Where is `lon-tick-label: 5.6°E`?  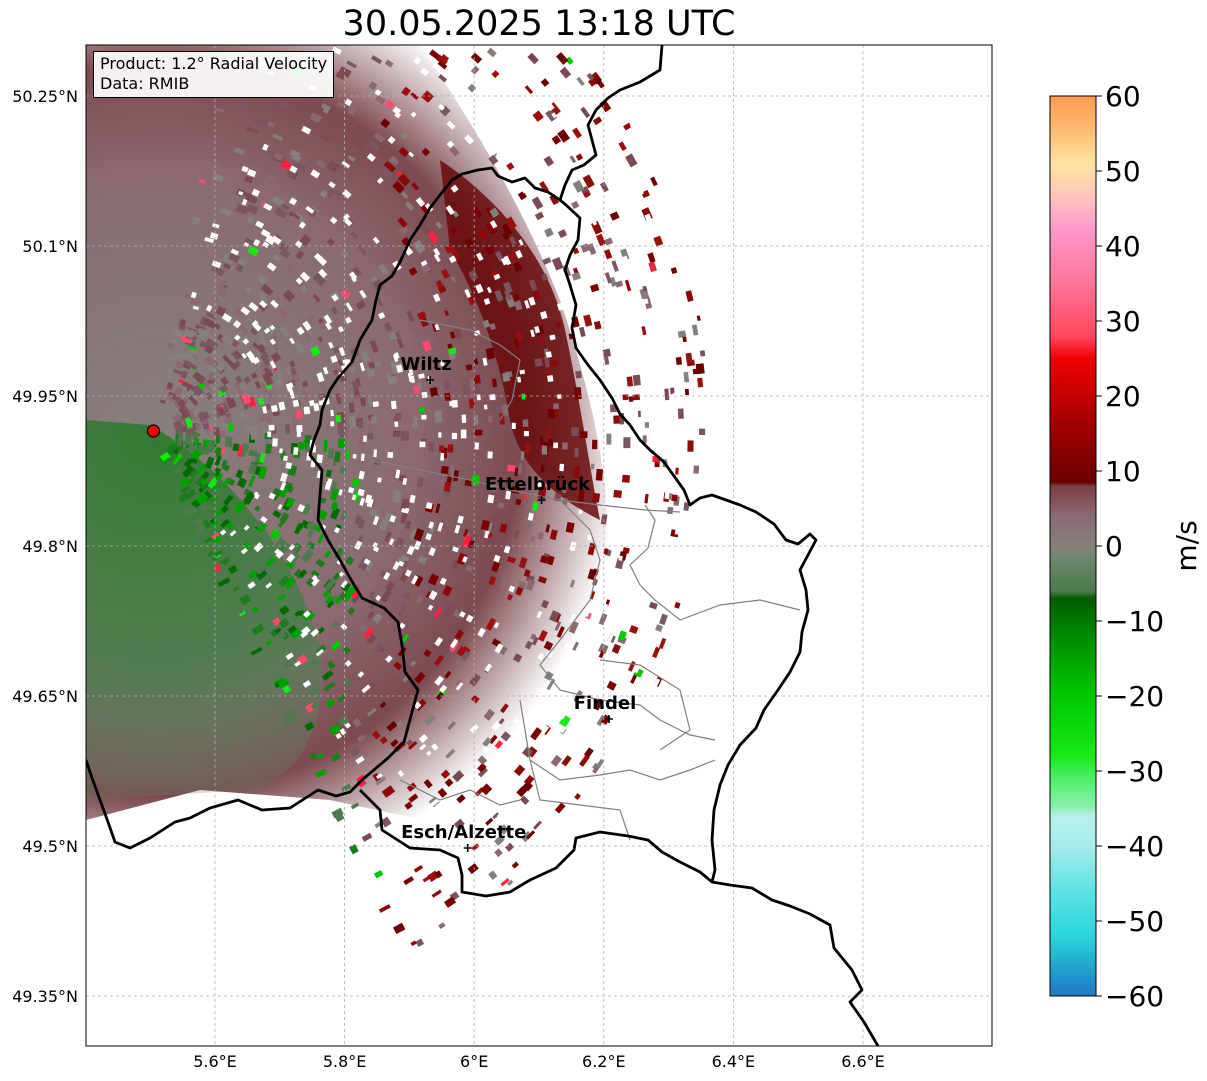
lon-tick-label: 5.6°E is located at coordinates (215, 1061).